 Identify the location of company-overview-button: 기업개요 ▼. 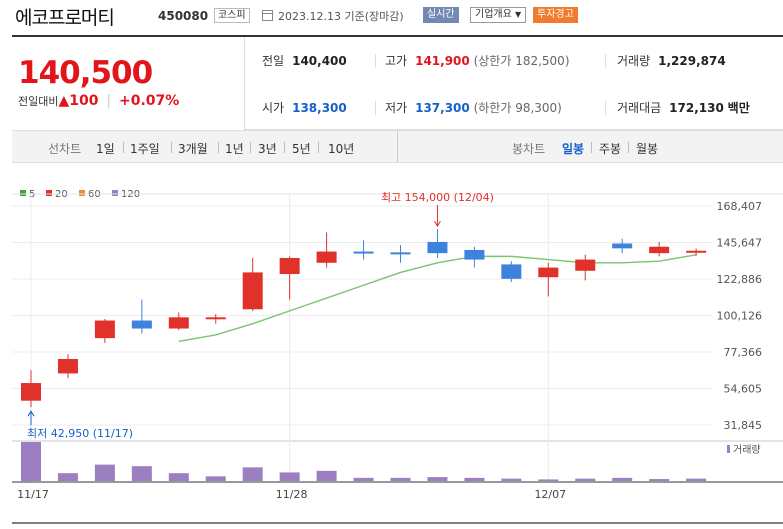
(498, 15).